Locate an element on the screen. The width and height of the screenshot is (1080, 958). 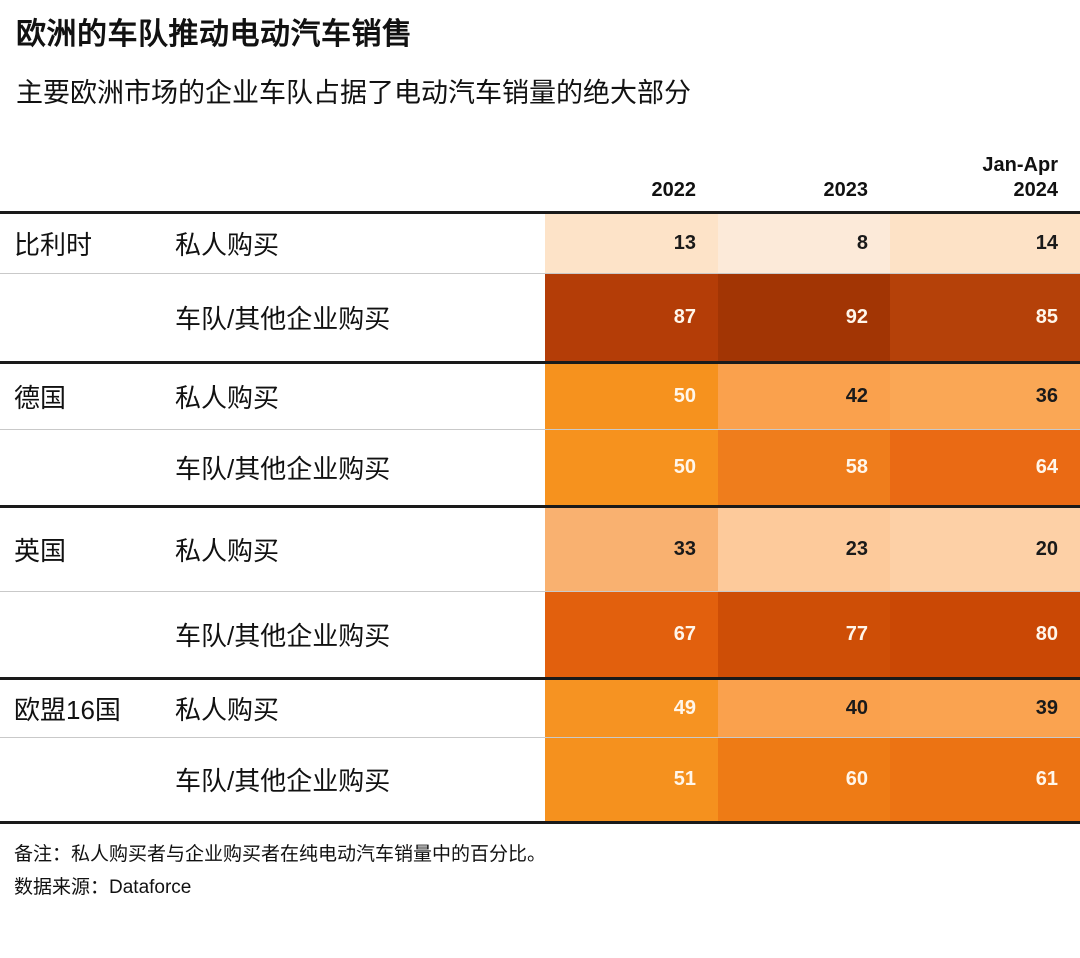
source-text: 数据来源：Dataforce is located at coordinates (103, 888).